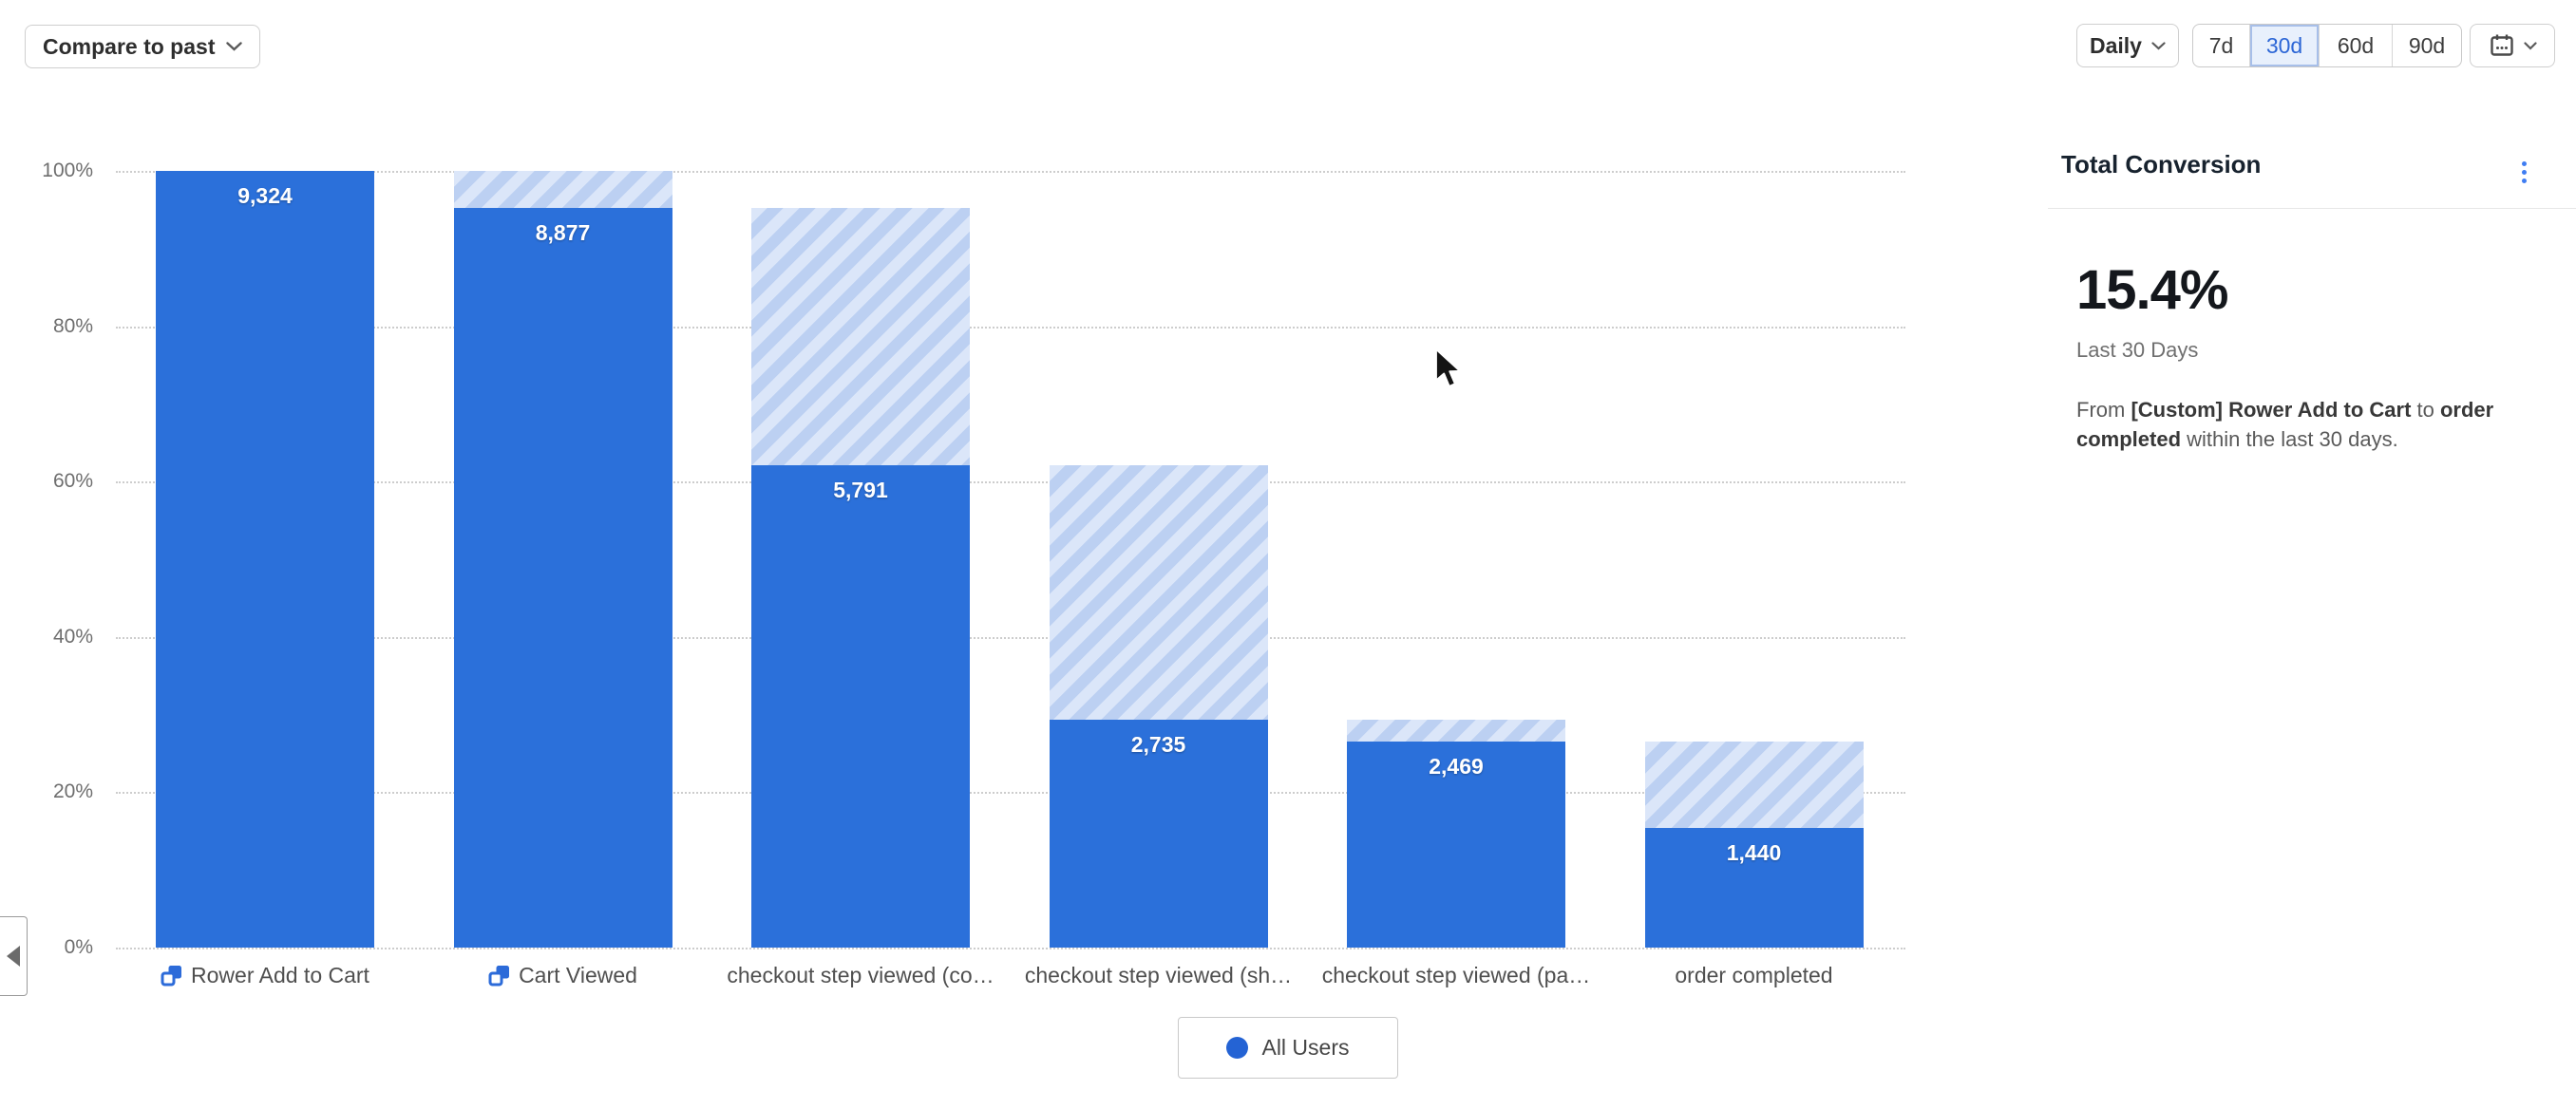 This screenshot has width=2576, height=1109. Describe the element at coordinates (1754, 975) in the screenshot. I see `x-axis-label: order completed` at that location.